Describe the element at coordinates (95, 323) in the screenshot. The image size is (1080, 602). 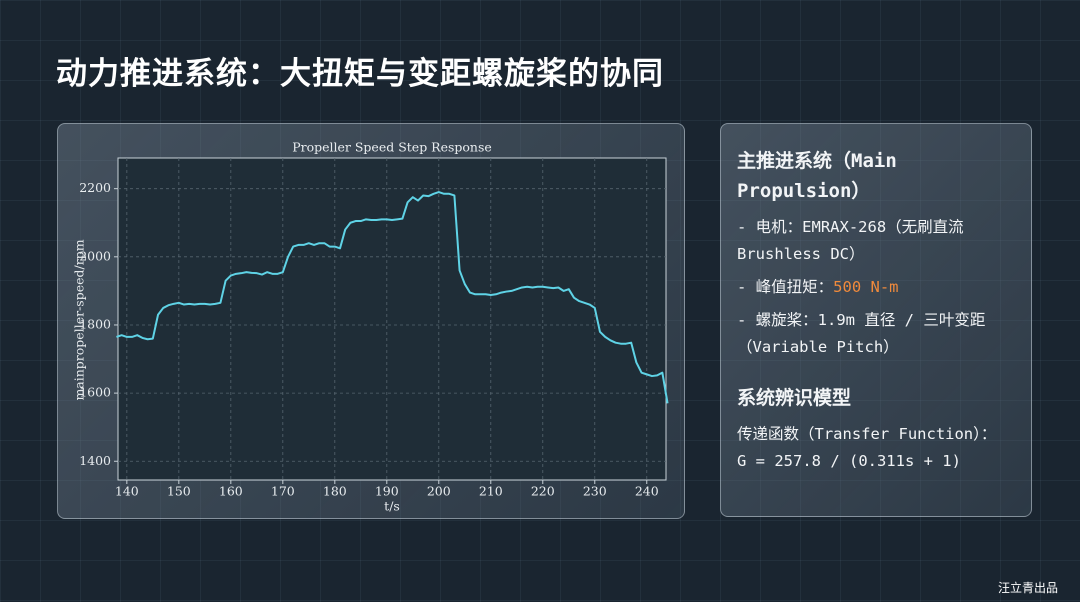
I see `y-tick-label: 1800` at that location.